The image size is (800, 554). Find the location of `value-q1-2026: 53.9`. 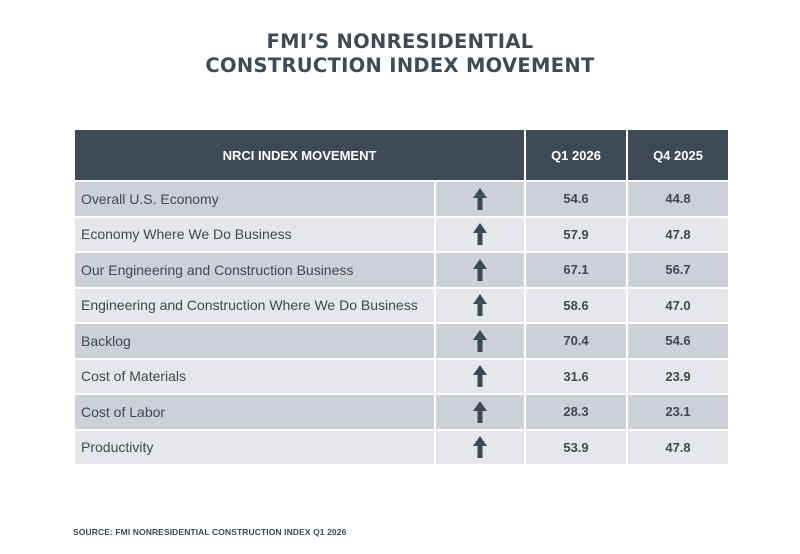

value-q1-2026: 53.9 is located at coordinates (576, 447).